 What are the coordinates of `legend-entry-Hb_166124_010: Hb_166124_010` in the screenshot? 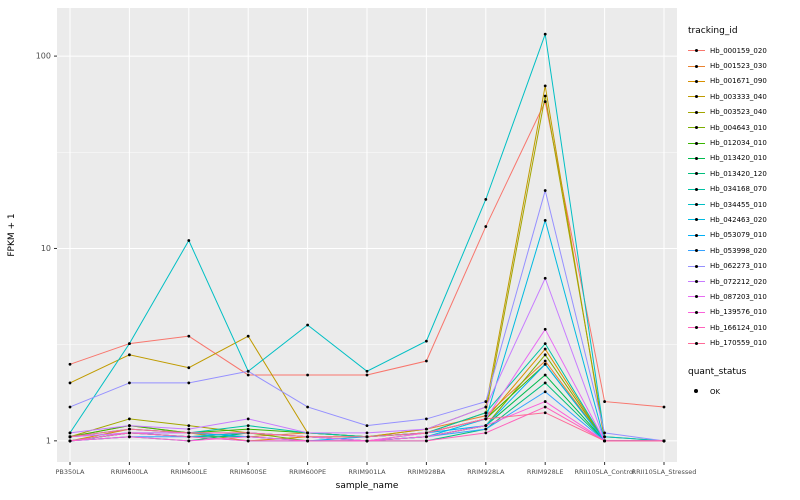 It's located at (743, 327).